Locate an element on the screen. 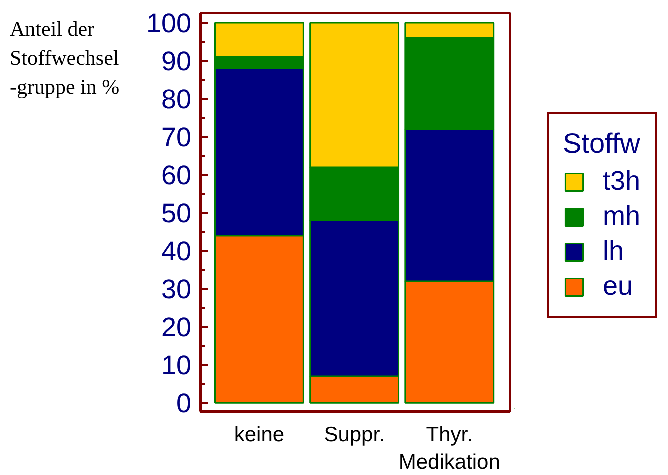  y-tick-label: 80 is located at coordinates (176, 99).